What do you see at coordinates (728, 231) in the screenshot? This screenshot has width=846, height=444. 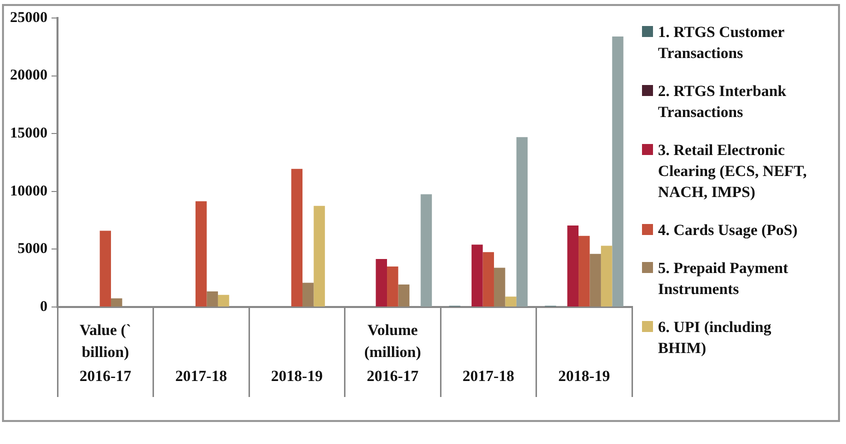 I see `legend-label: 4. Cards Usage (PoS)` at bounding box center [728, 231].